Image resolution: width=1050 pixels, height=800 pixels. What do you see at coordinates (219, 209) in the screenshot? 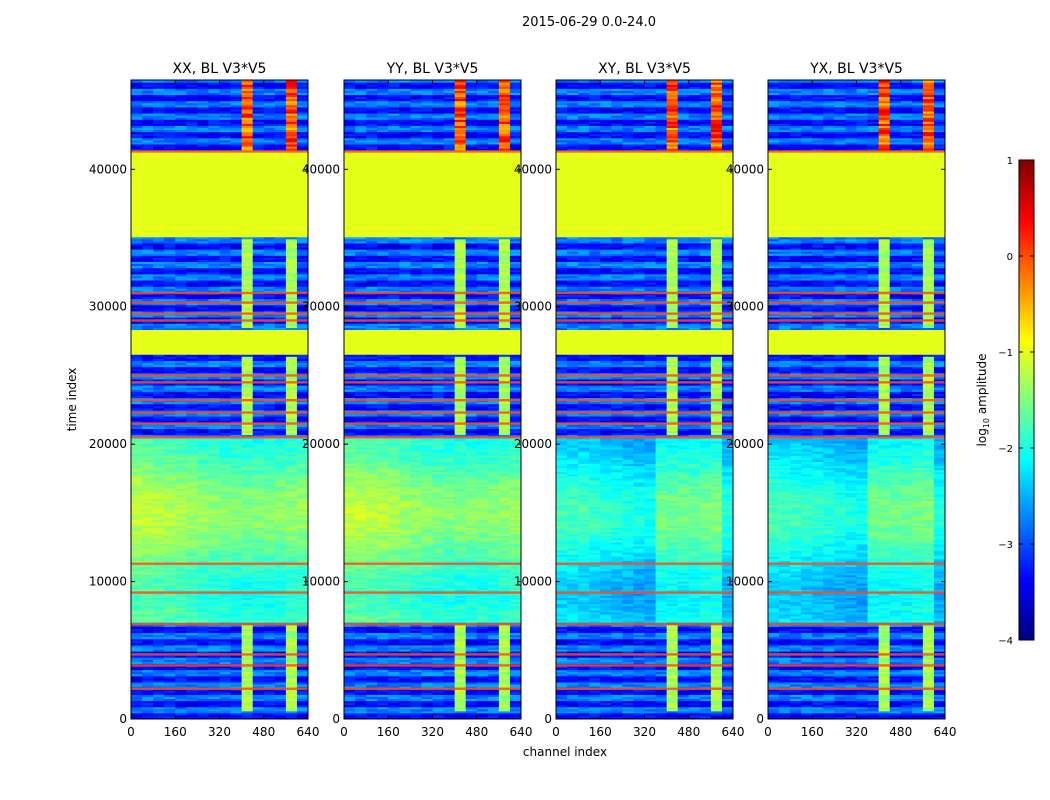
I see `heatmap-row` at bounding box center [219, 209].